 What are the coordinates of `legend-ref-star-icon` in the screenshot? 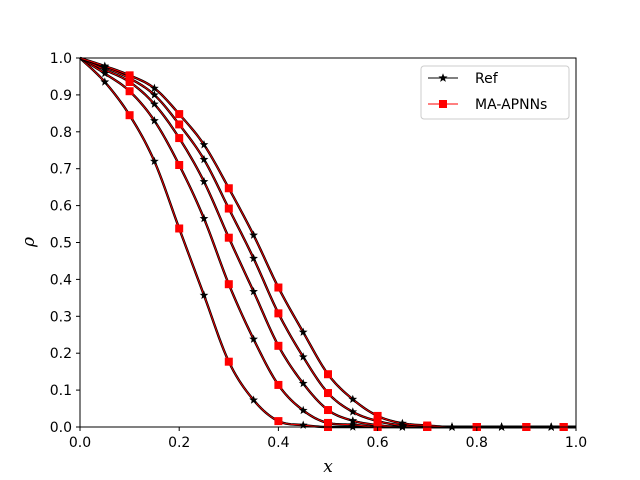 It's located at (443, 77).